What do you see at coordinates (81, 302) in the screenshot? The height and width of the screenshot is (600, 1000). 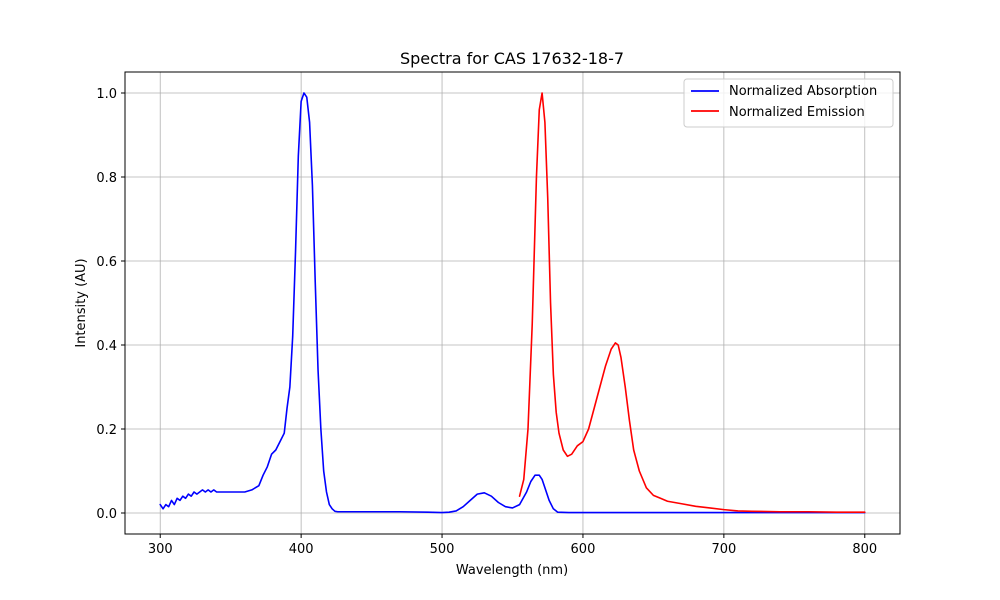 I see `y-axis-label: Intensity (AU)` at bounding box center [81, 302].